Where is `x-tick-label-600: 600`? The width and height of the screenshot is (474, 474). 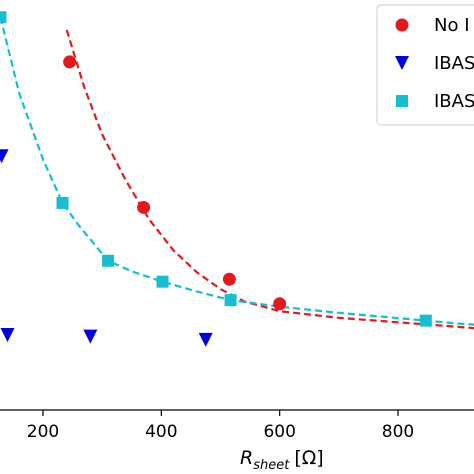
x-tick-label-600: 600 is located at coordinates (279, 432).